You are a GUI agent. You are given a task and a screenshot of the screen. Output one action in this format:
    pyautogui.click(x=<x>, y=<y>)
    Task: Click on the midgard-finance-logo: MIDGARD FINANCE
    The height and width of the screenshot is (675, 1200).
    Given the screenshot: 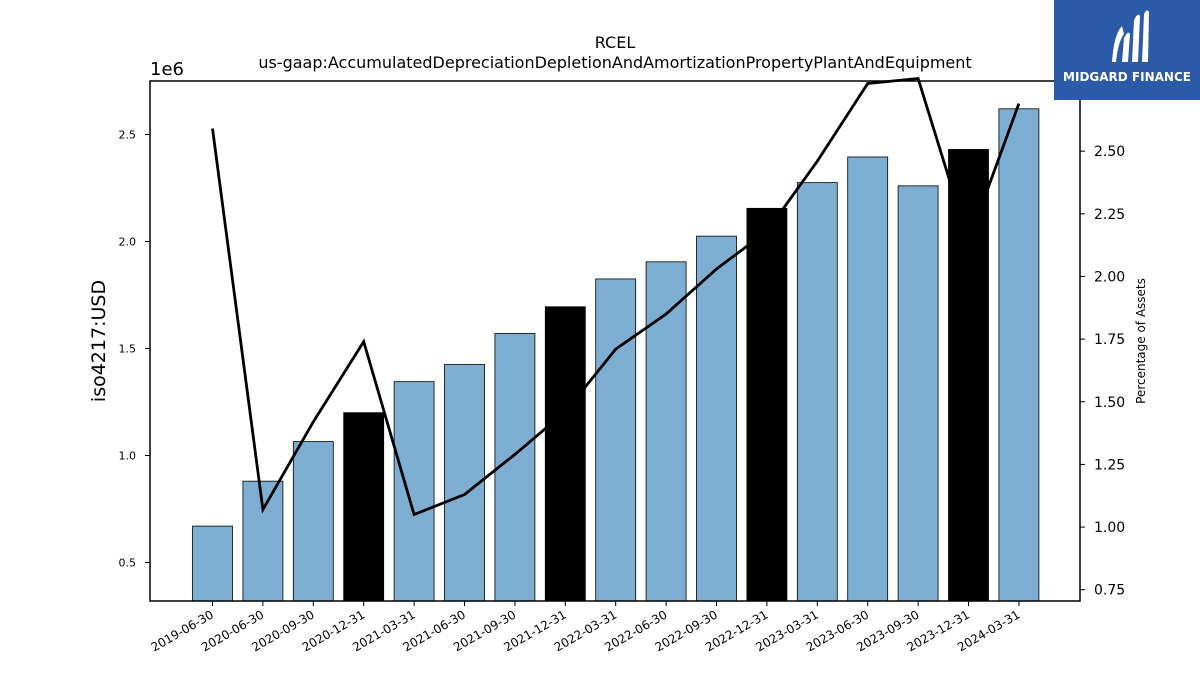 What is the action you would take?
    pyautogui.click(x=1127, y=50)
    